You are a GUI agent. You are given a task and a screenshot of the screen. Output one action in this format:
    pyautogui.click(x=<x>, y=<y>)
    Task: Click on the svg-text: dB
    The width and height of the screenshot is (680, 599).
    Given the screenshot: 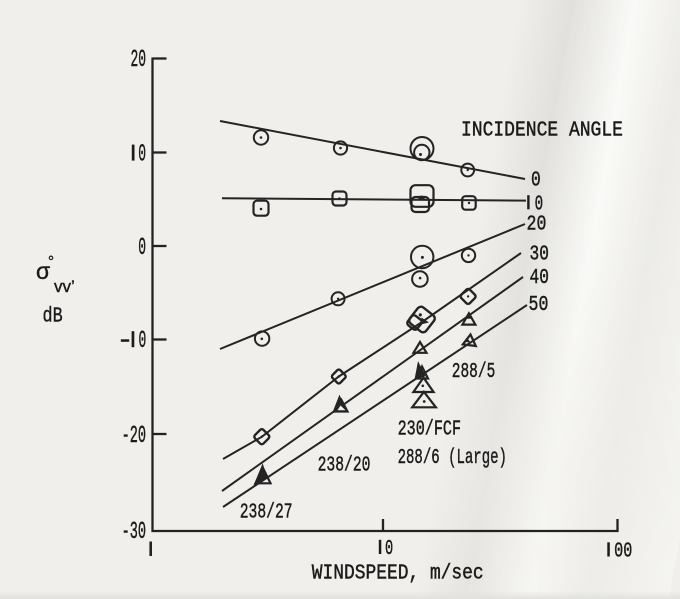 What is the action you would take?
    pyautogui.click(x=53, y=316)
    